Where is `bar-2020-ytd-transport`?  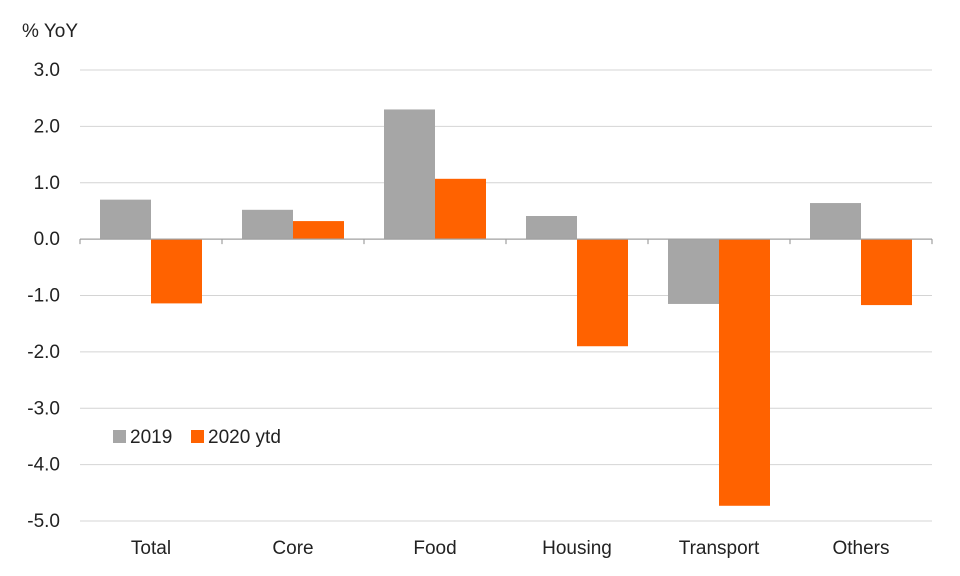 bar-2020-ytd-transport is located at coordinates (744, 372).